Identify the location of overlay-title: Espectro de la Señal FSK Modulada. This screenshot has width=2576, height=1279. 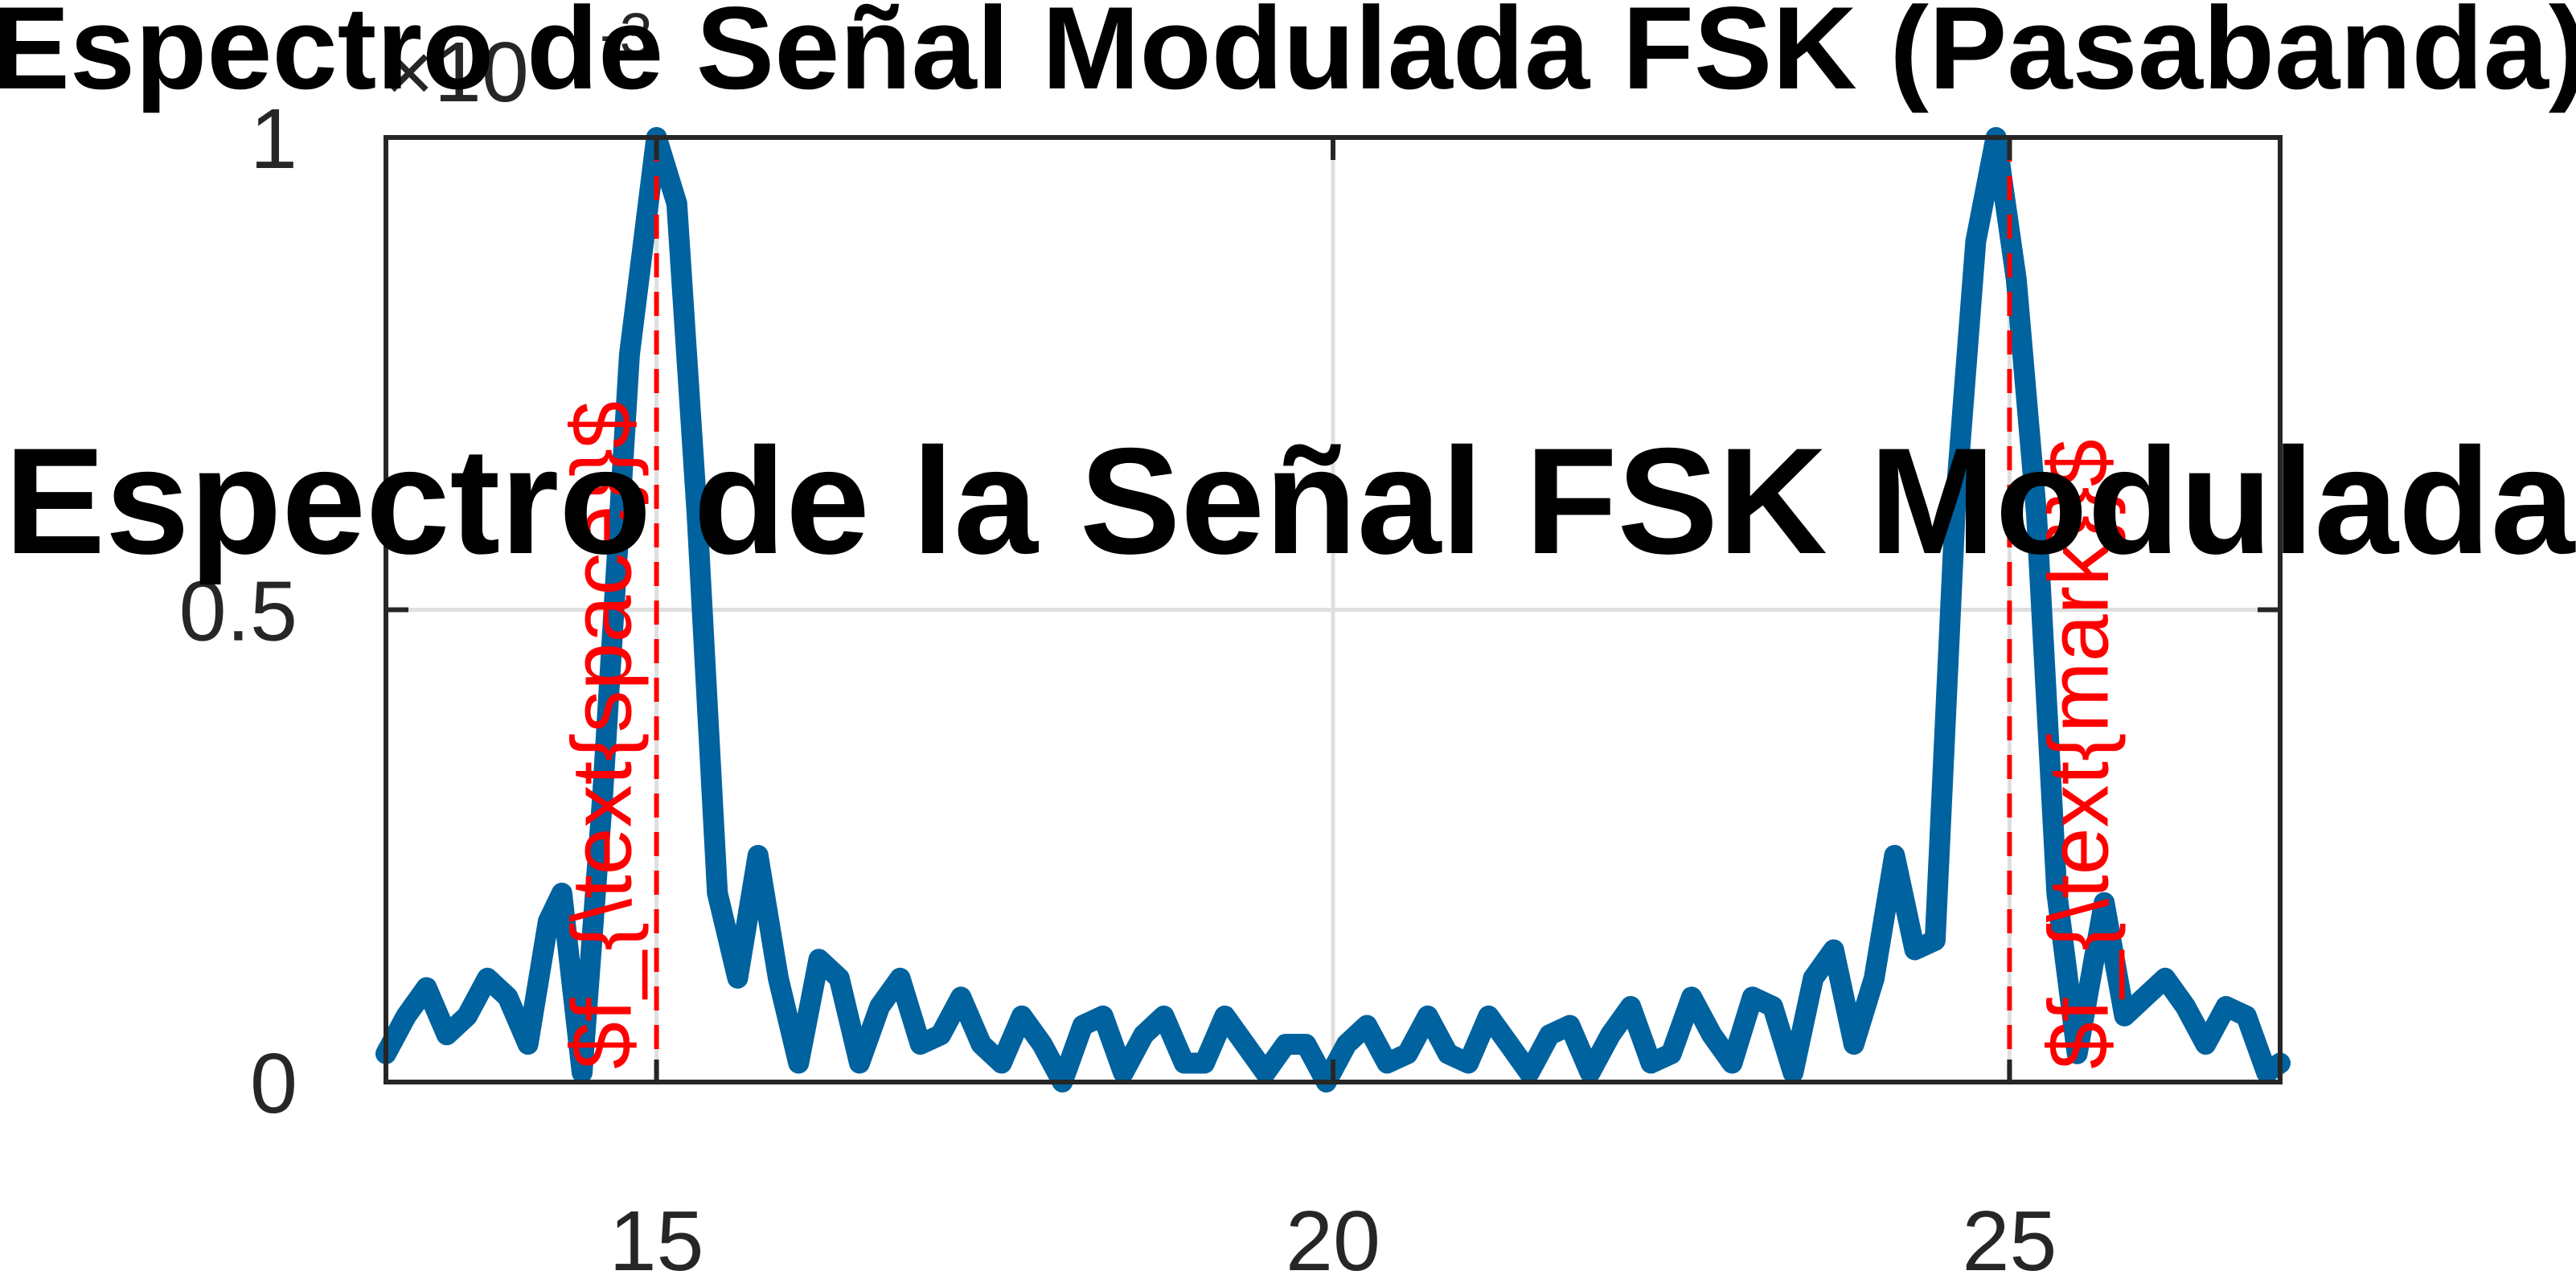
(1291, 500).